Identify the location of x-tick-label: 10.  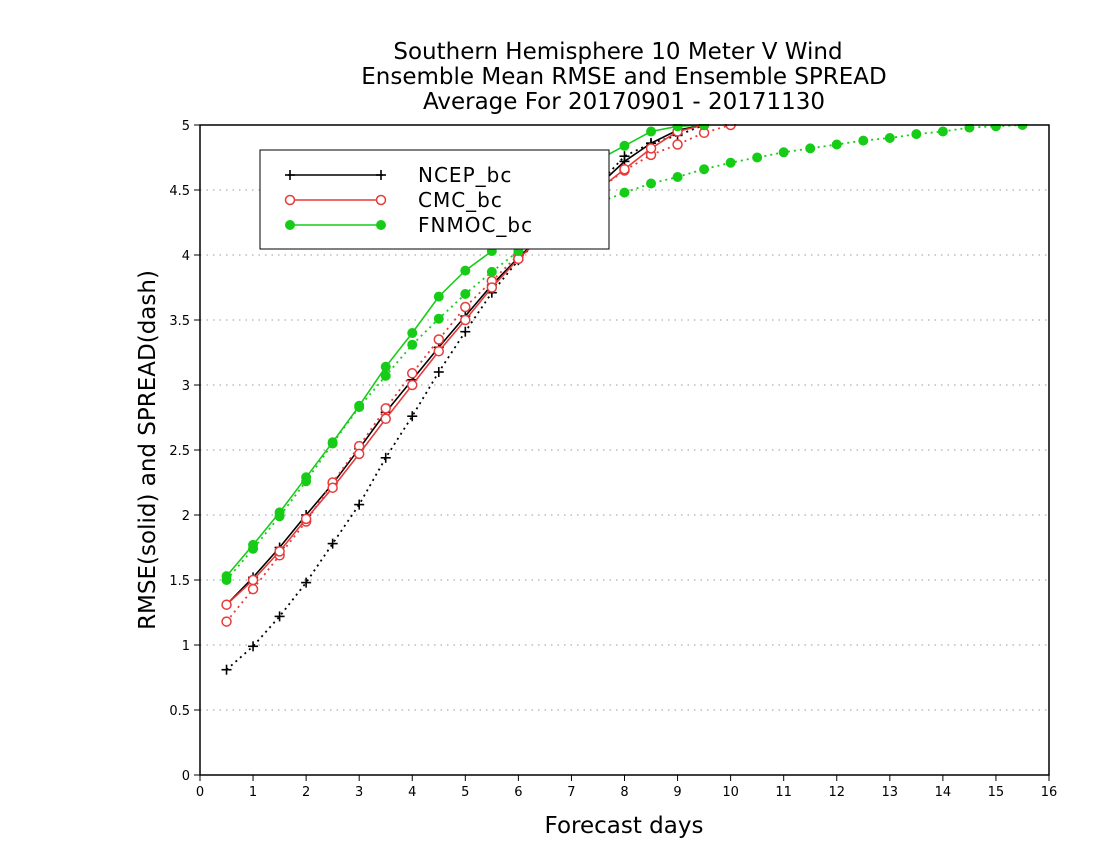
(730, 792).